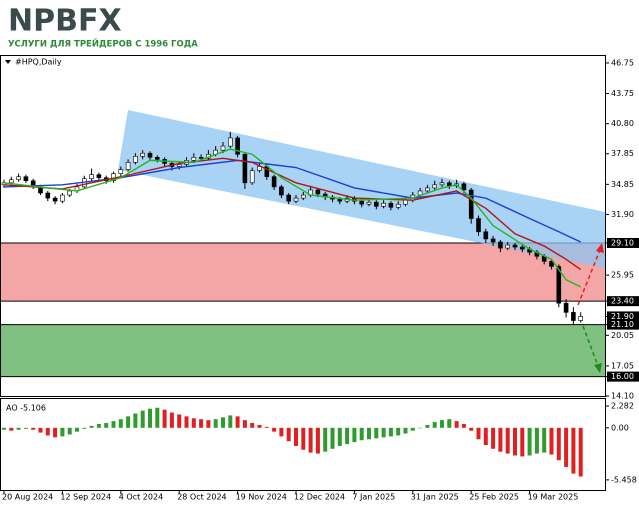  What do you see at coordinates (622, 396) in the screenshot?
I see `y-tick-label: 14.10` at bounding box center [622, 396].